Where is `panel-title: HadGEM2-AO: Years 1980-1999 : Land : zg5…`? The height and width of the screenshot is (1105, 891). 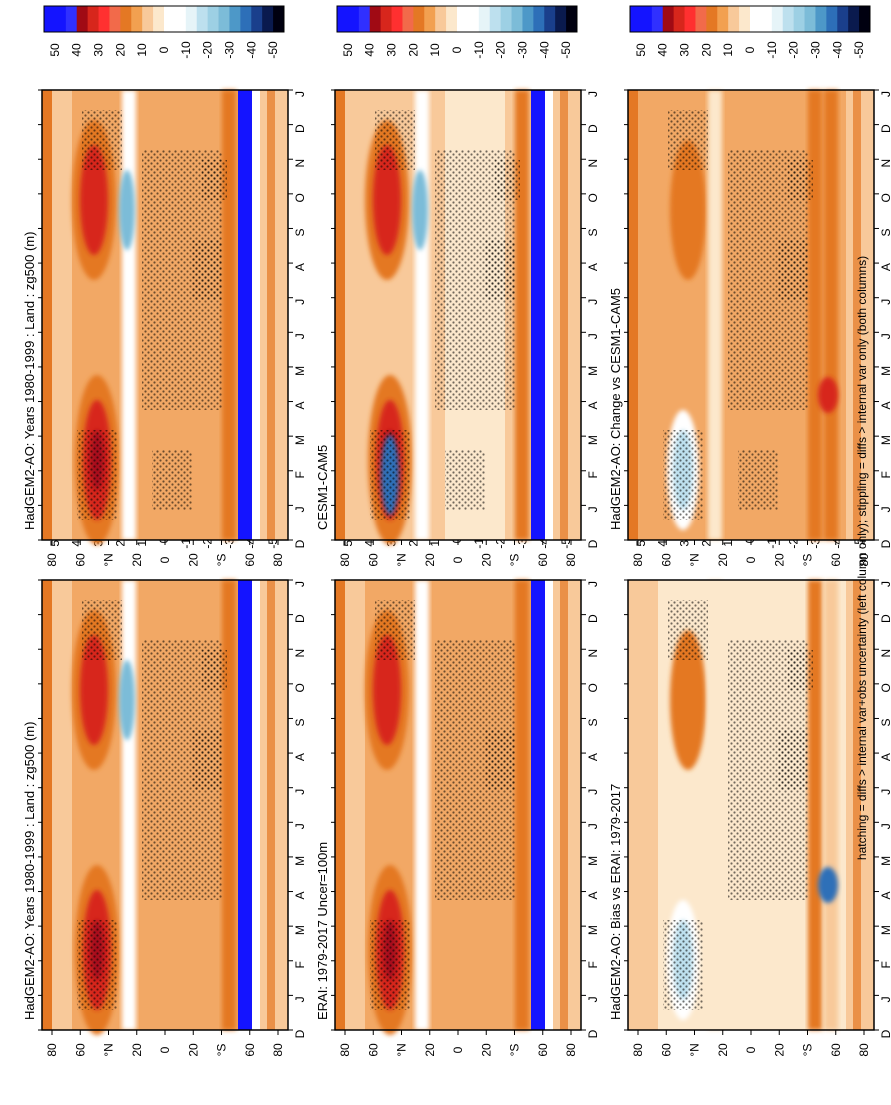 panel-title: HadGEM2-AO: Years 1980-1999 : Land : zg5… is located at coordinates (29, 871).